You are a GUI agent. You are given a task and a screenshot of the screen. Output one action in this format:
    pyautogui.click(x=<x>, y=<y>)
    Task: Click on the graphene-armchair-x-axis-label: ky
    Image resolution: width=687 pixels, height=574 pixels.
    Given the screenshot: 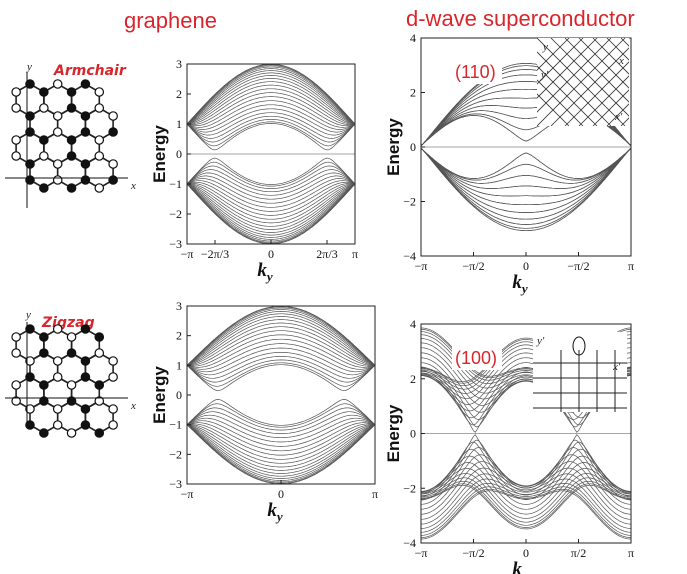 What is the action you would take?
    pyautogui.click(x=265, y=272)
    